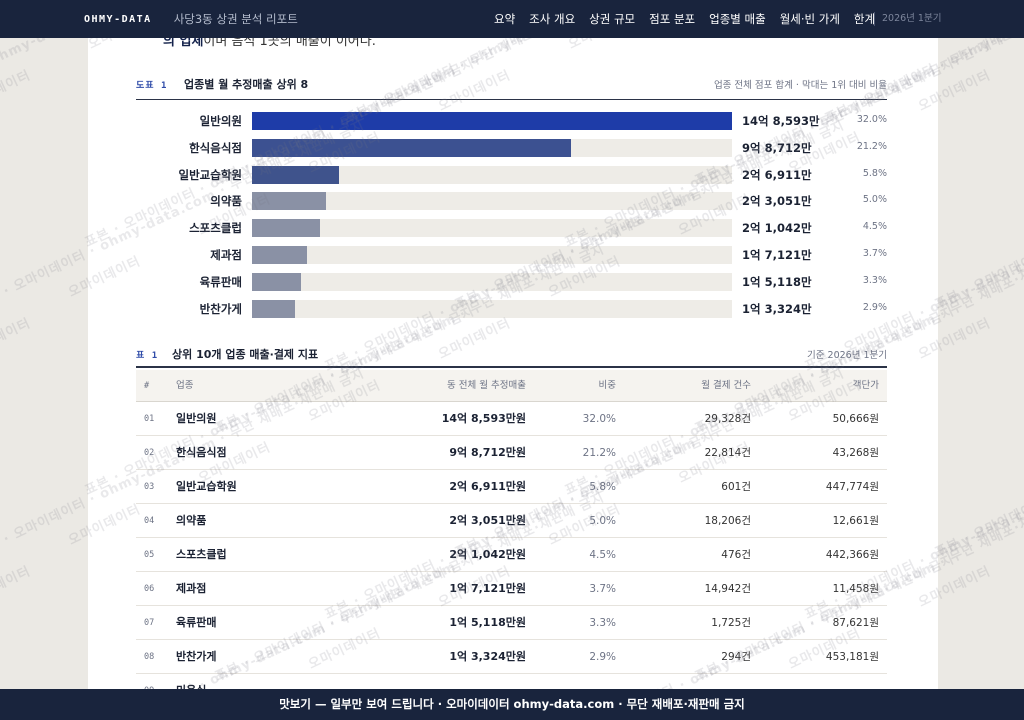 This screenshot has height=720, width=1024. What do you see at coordinates (149, 419) in the screenshot?
I see `cell-rank: 01` at bounding box center [149, 419].